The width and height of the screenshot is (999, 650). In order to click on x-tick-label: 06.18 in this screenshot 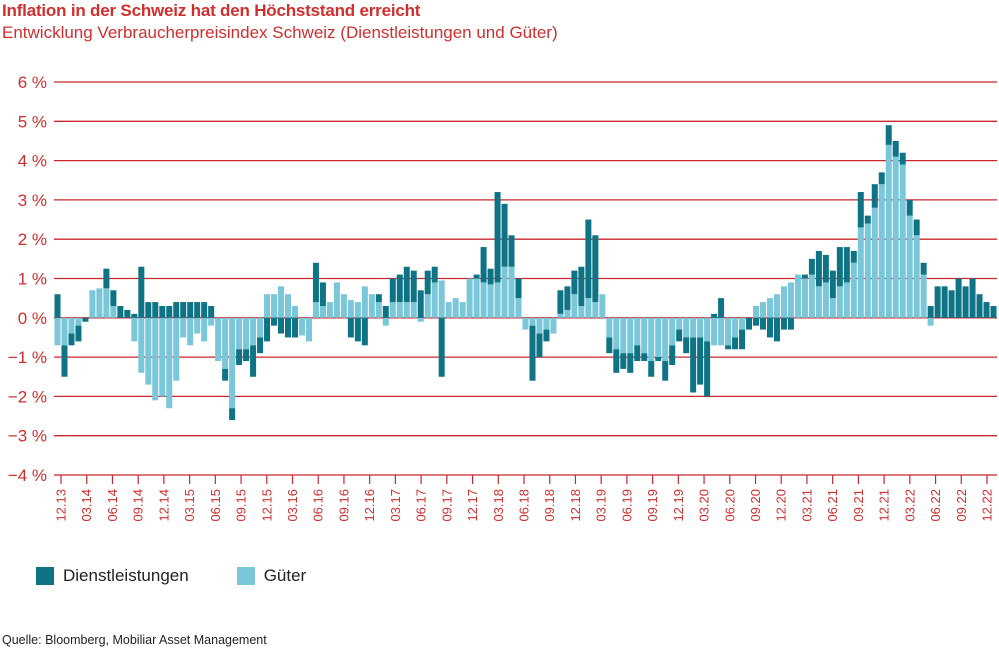, I will do `click(524, 505)`.